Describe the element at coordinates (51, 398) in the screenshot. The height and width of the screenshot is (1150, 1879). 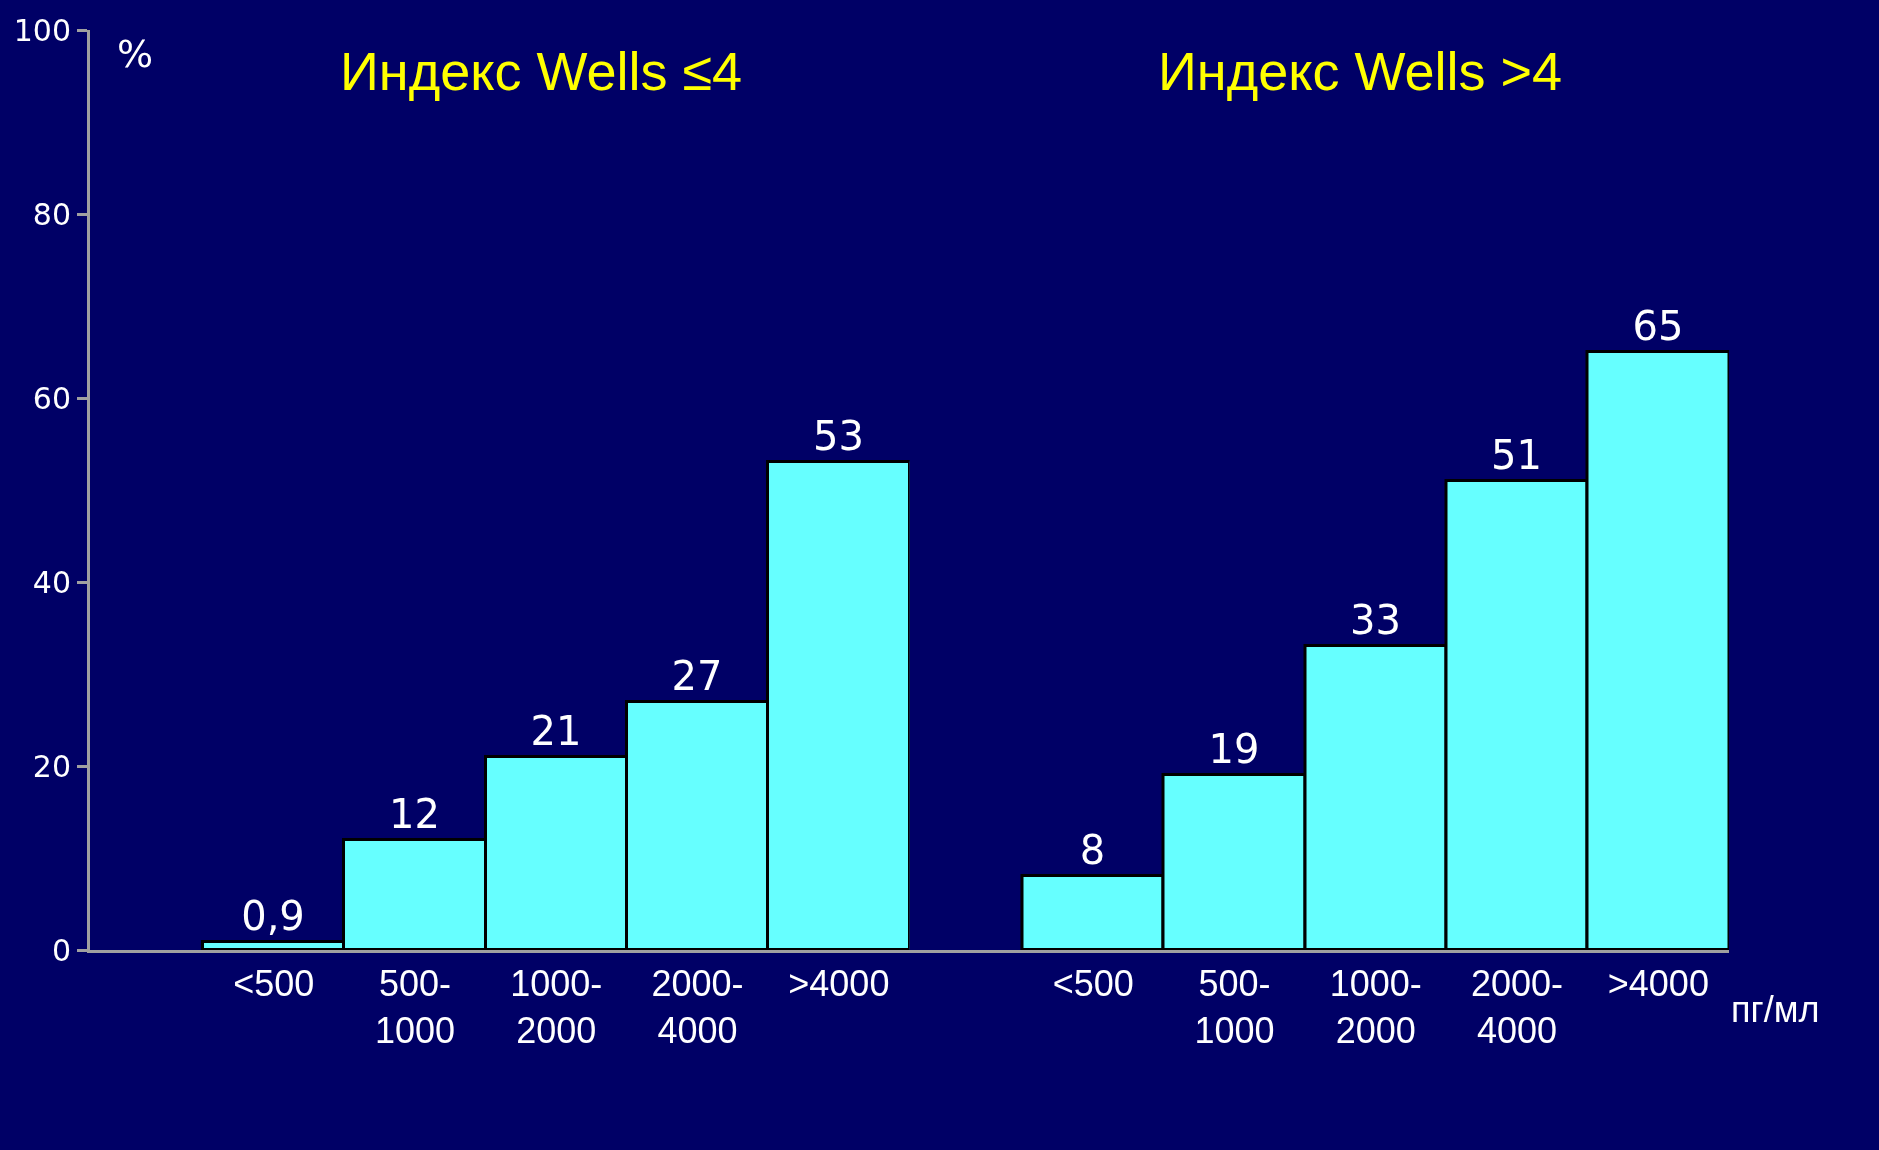
I see `y-tick-label: 60` at that location.